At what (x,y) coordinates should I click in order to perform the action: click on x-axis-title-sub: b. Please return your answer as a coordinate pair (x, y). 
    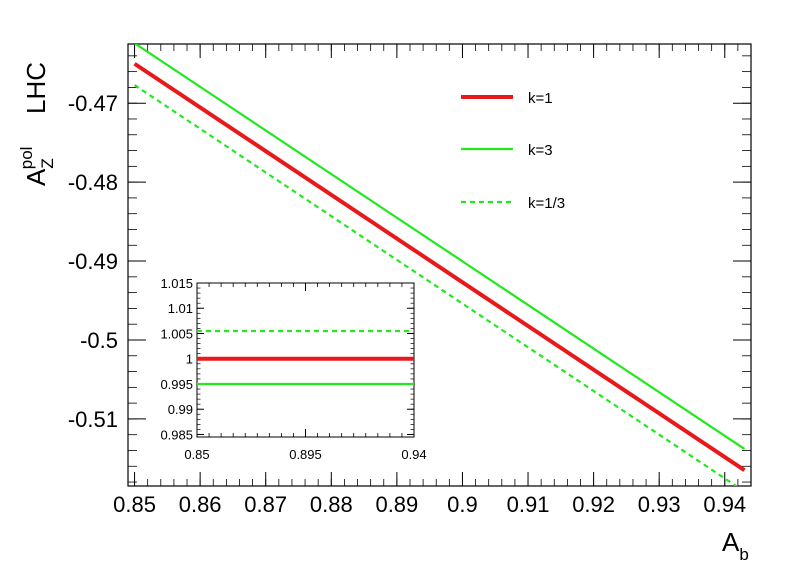
    Looking at the image, I should click on (743, 554).